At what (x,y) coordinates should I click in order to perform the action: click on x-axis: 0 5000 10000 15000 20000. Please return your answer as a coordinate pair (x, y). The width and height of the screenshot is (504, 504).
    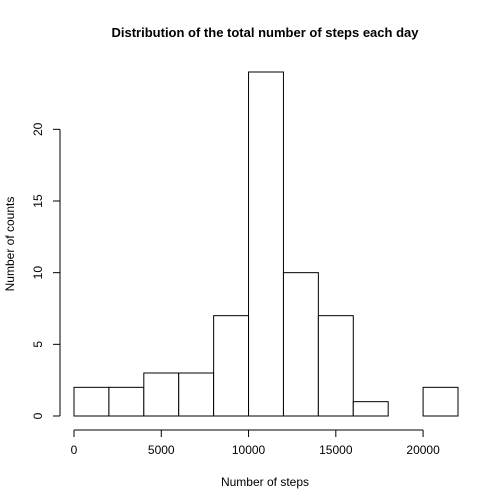
    Looking at the image, I should click on (255, 443).